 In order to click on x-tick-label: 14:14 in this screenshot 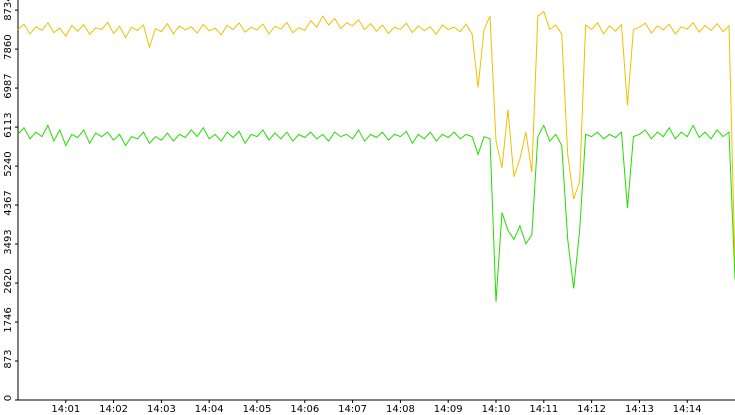, I will do `click(687, 409)`.